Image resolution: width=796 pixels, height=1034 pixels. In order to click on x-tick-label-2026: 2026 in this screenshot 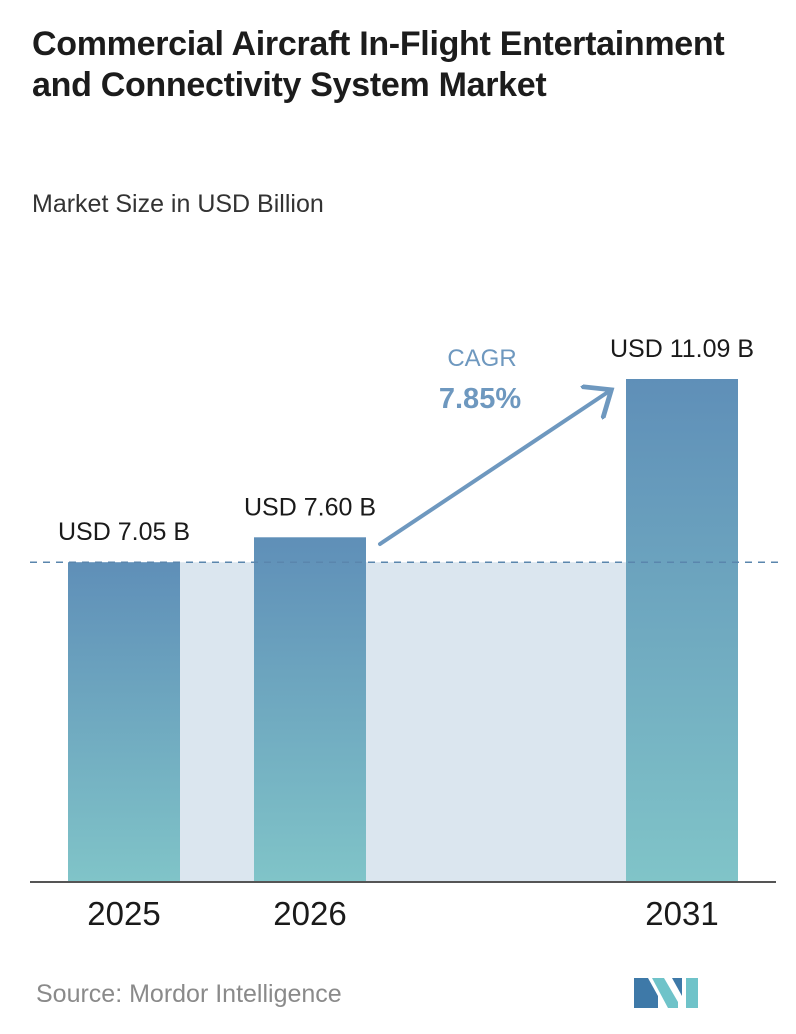, I will do `click(309, 913)`.